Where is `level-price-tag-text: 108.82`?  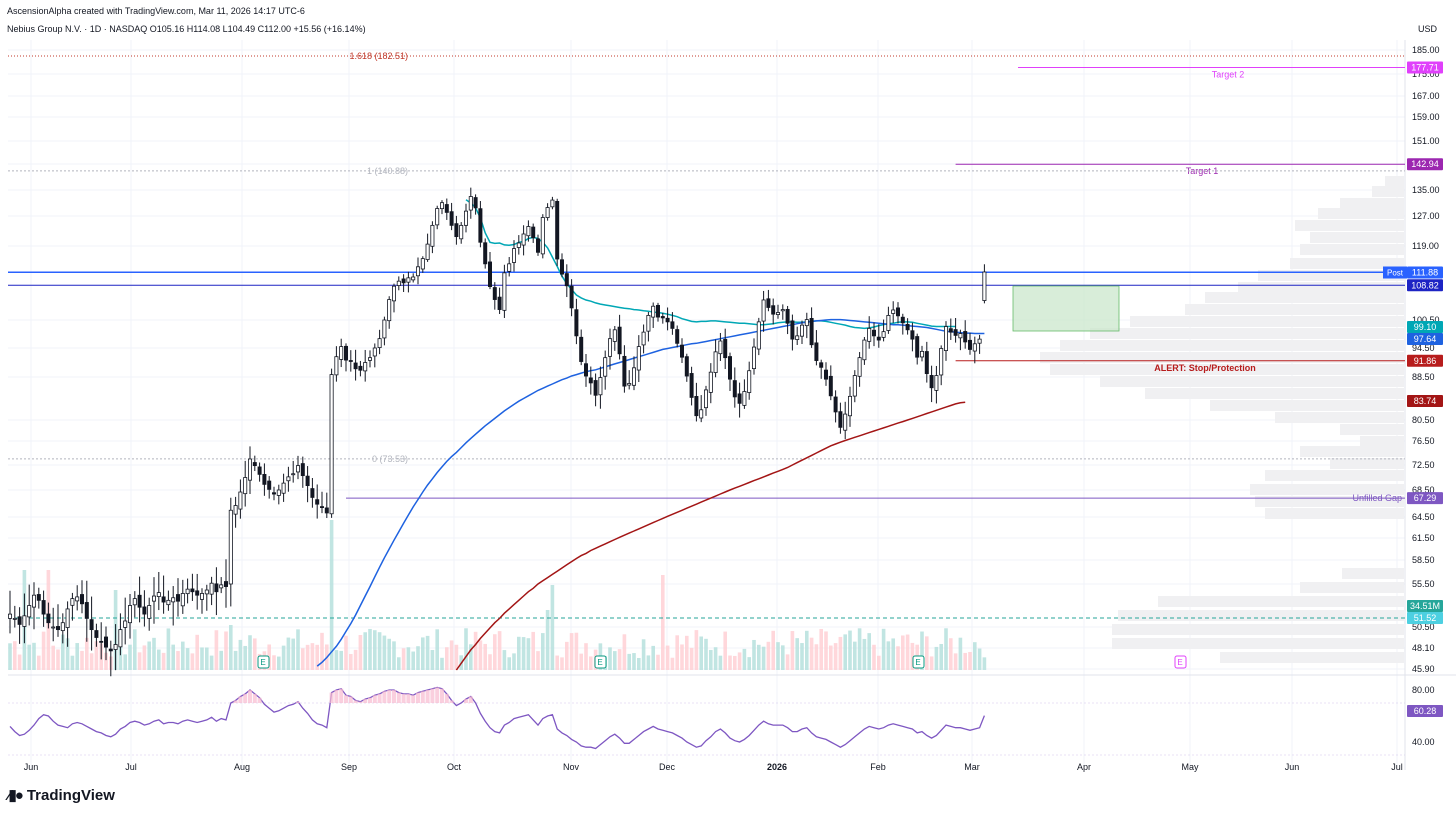
level-price-tag-text: 108.82 is located at coordinates (1425, 285).